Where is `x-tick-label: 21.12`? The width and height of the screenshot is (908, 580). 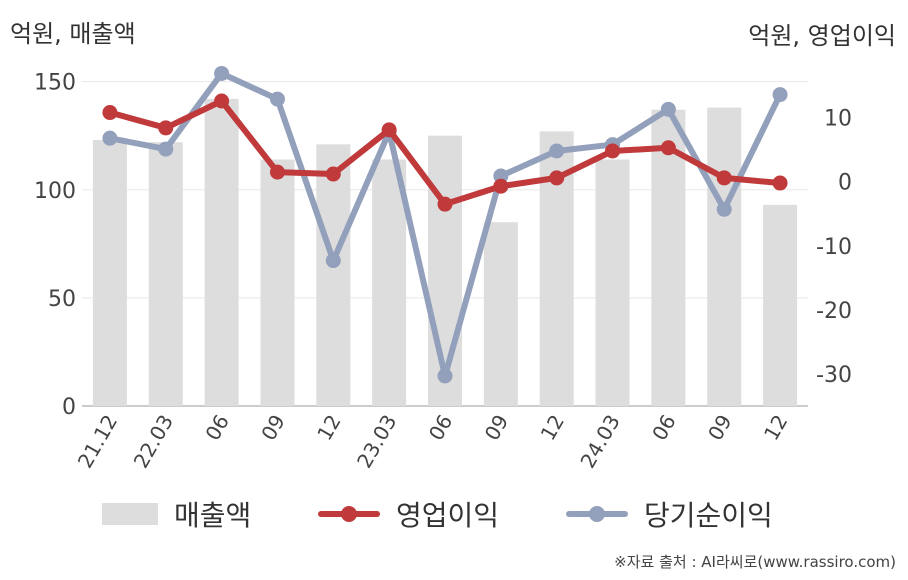
x-tick-label: 21.12 is located at coordinates (97, 442).